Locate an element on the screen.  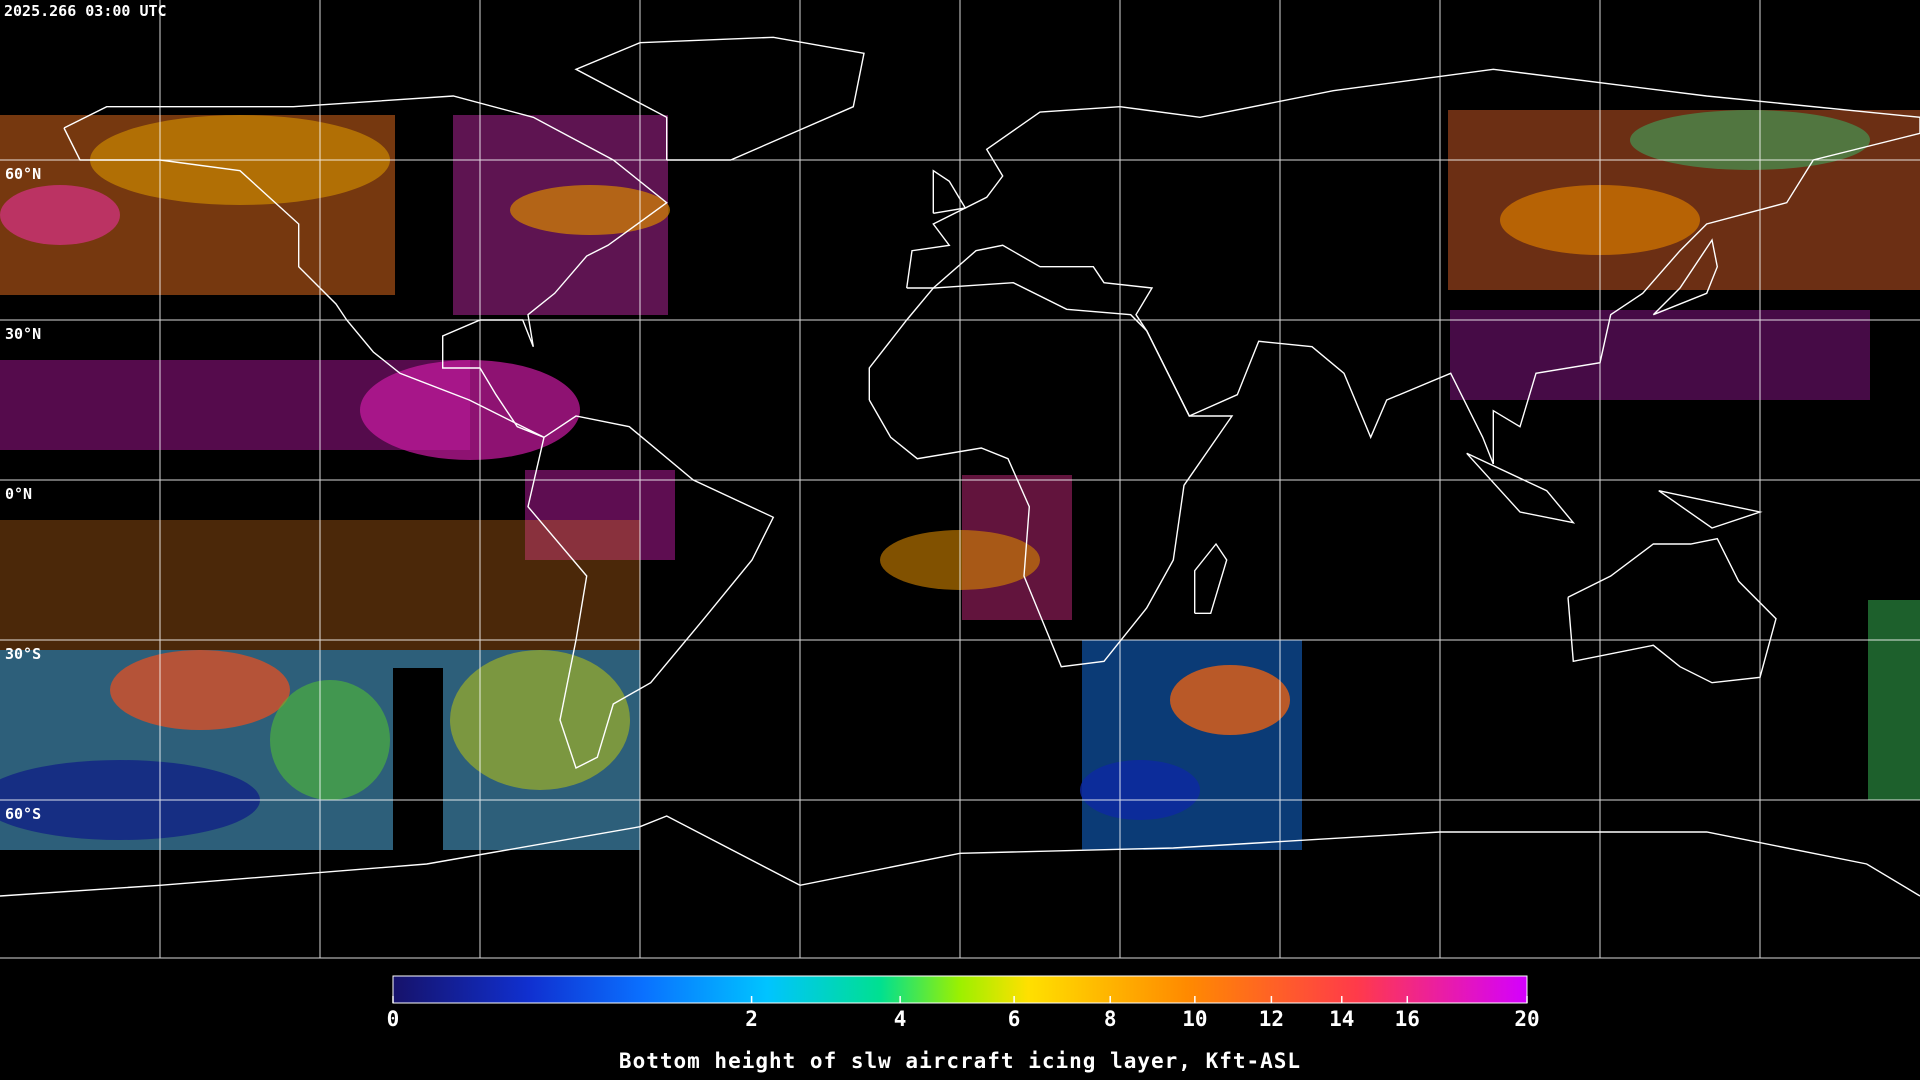
colorbar-tick-label: 20 is located at coordinates (1526, 1019).